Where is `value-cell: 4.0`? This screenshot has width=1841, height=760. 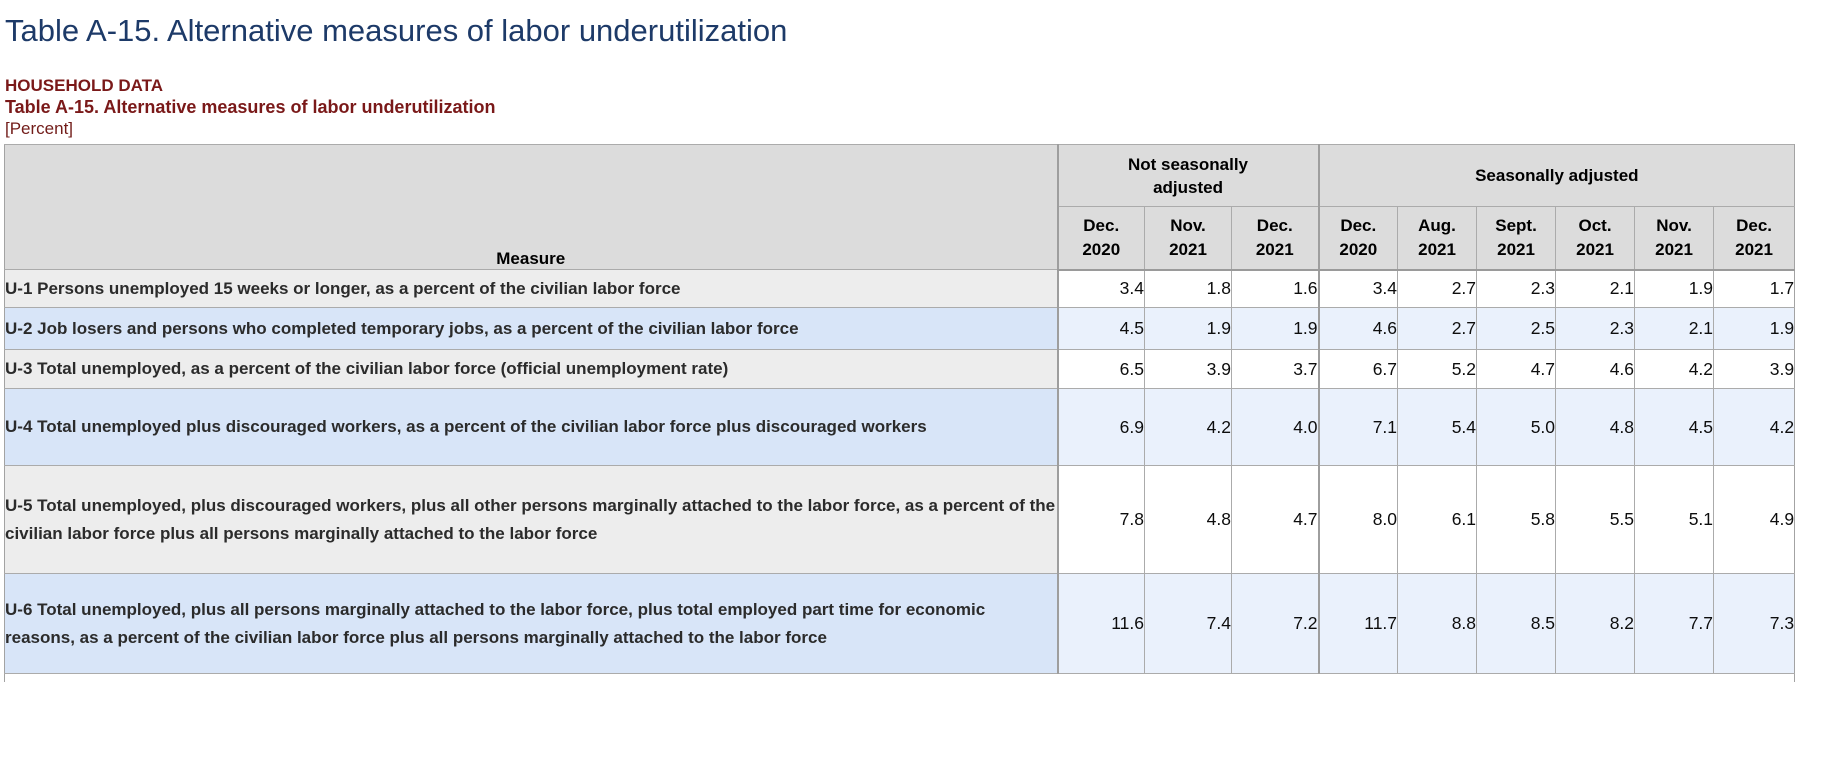
value-cell: 4.0 is located at coordinates (1275, 427).